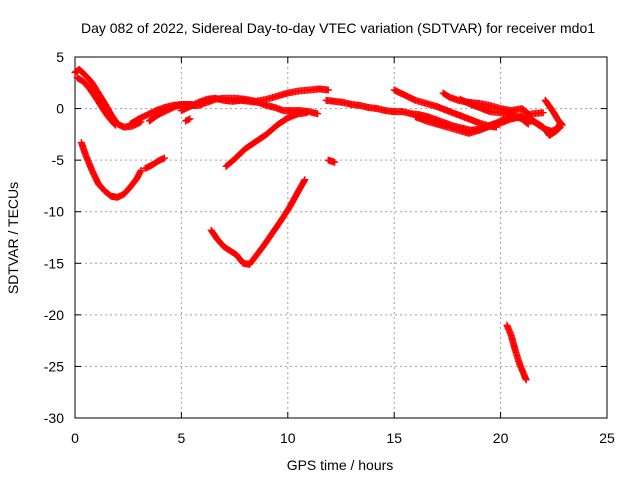 This screenshot has width=640, height=480. I want to click on y-tick-label: -25, so click(54, 366).